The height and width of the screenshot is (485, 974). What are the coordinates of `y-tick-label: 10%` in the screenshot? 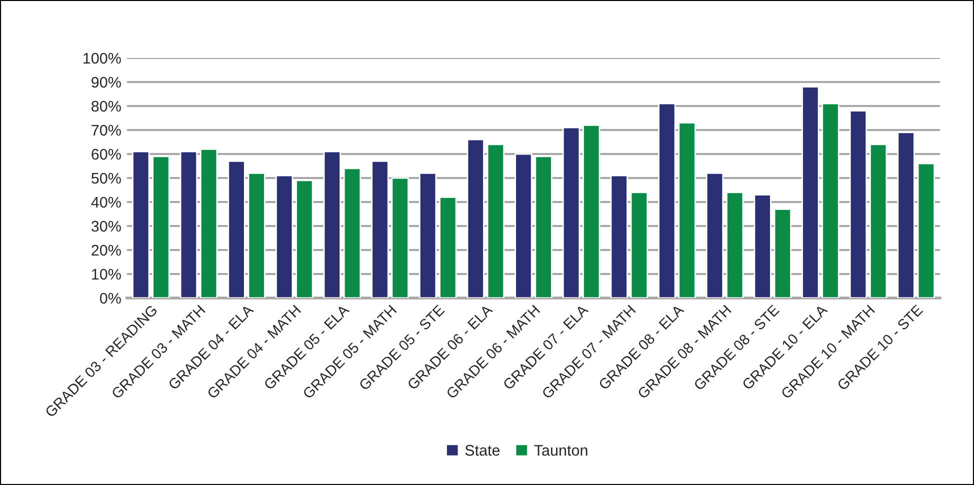 It's located at (106, 274).